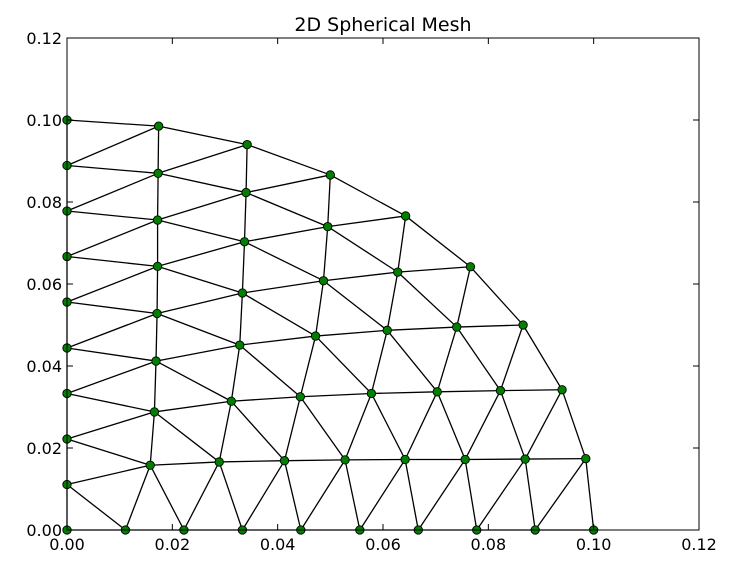 Image resolution: width=746 pixels, height=574 pixels. What do you see at coordinates (383, 544) in the screenshot?
I see `x-tick-label: 0.06` at bounding box center [383, 544].